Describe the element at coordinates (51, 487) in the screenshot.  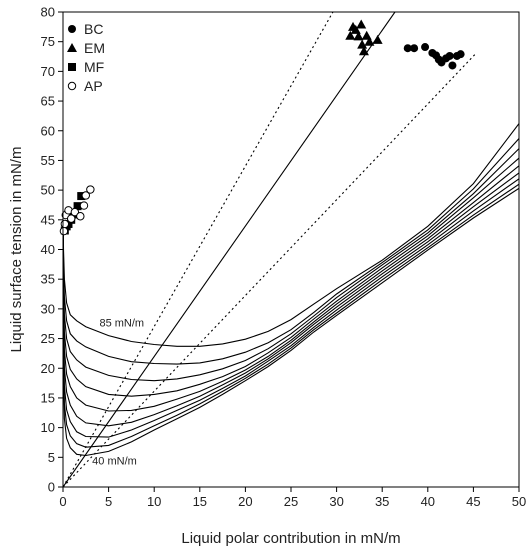
I see `y-tick-label: 0` at that location.